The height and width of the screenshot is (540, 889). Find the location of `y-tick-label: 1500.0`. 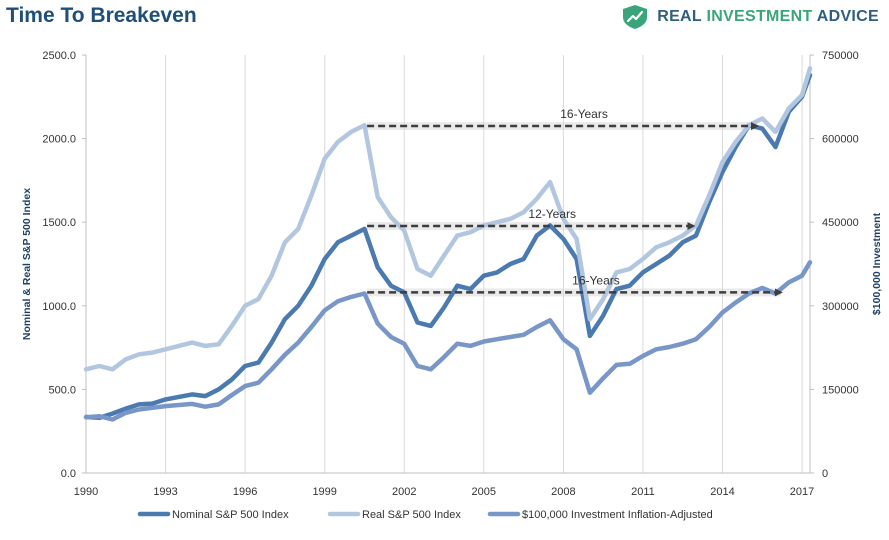

y-tick-label: 1500.0 is located at coordinates (59, 223).